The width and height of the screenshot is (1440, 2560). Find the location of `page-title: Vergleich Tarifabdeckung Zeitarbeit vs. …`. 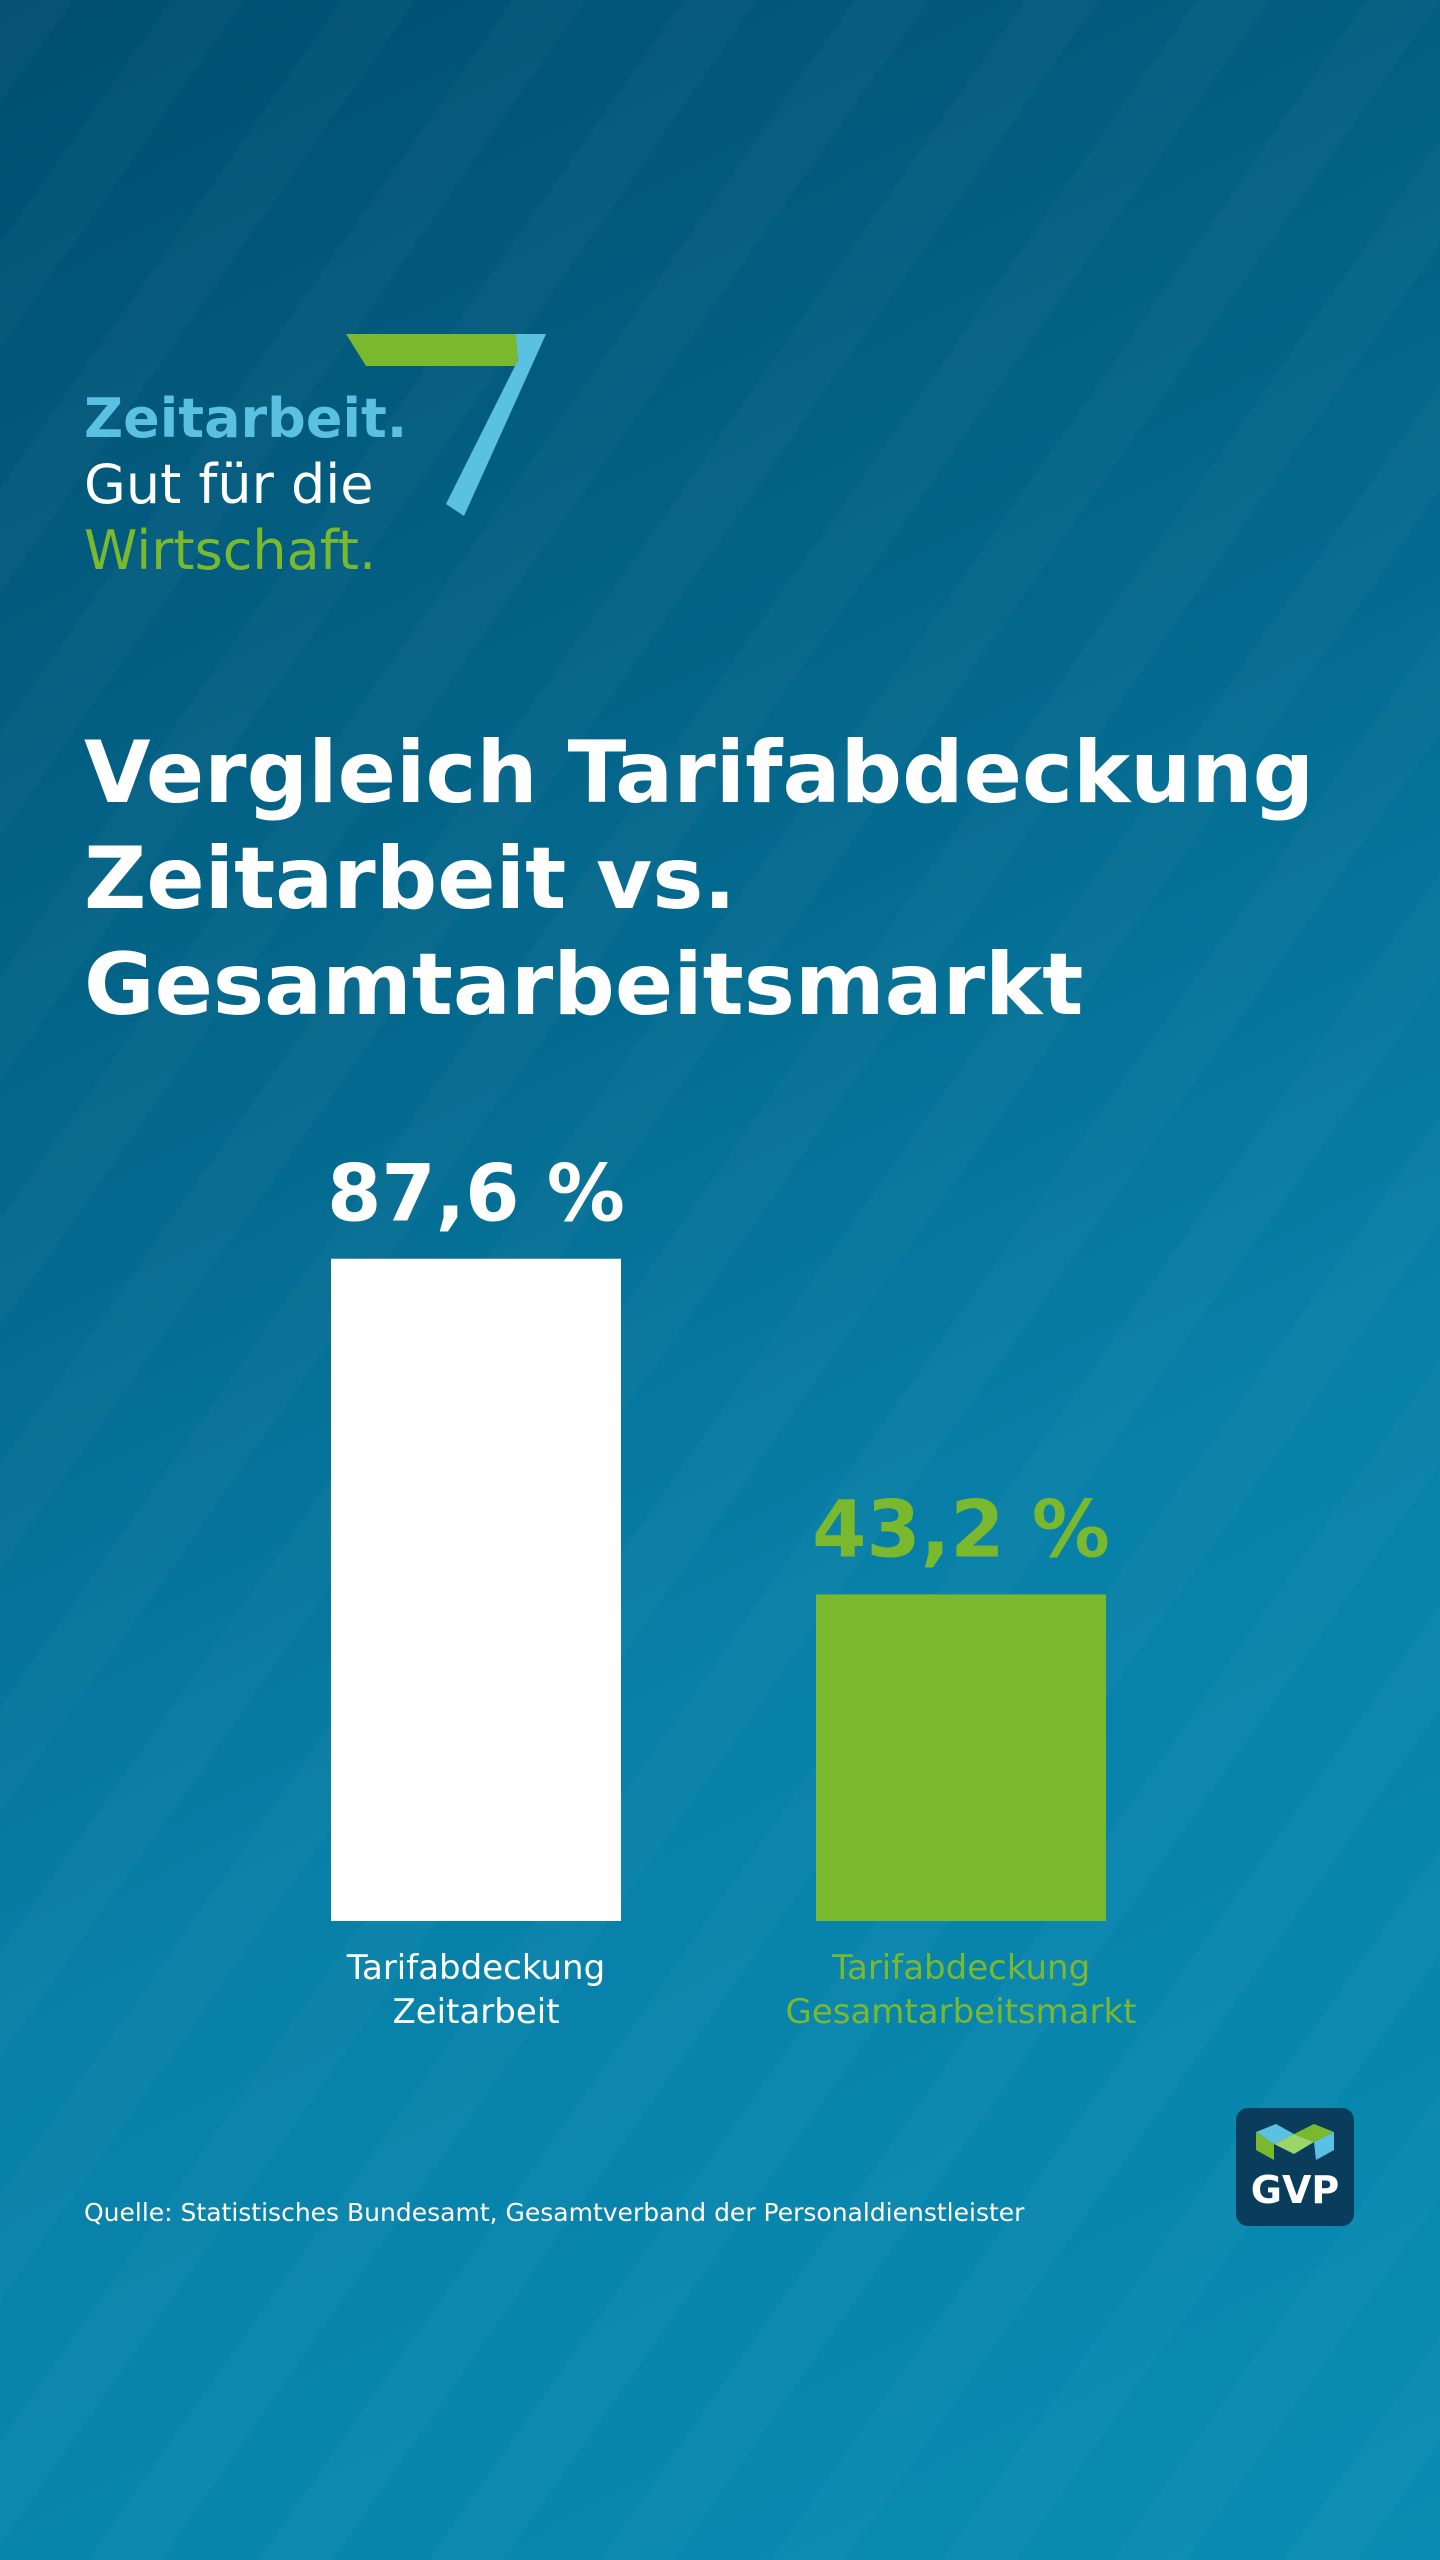

page-title: Vergleich Tarifabdeckung Zeitarbeit vs. … is located at coordinates (734, 879).